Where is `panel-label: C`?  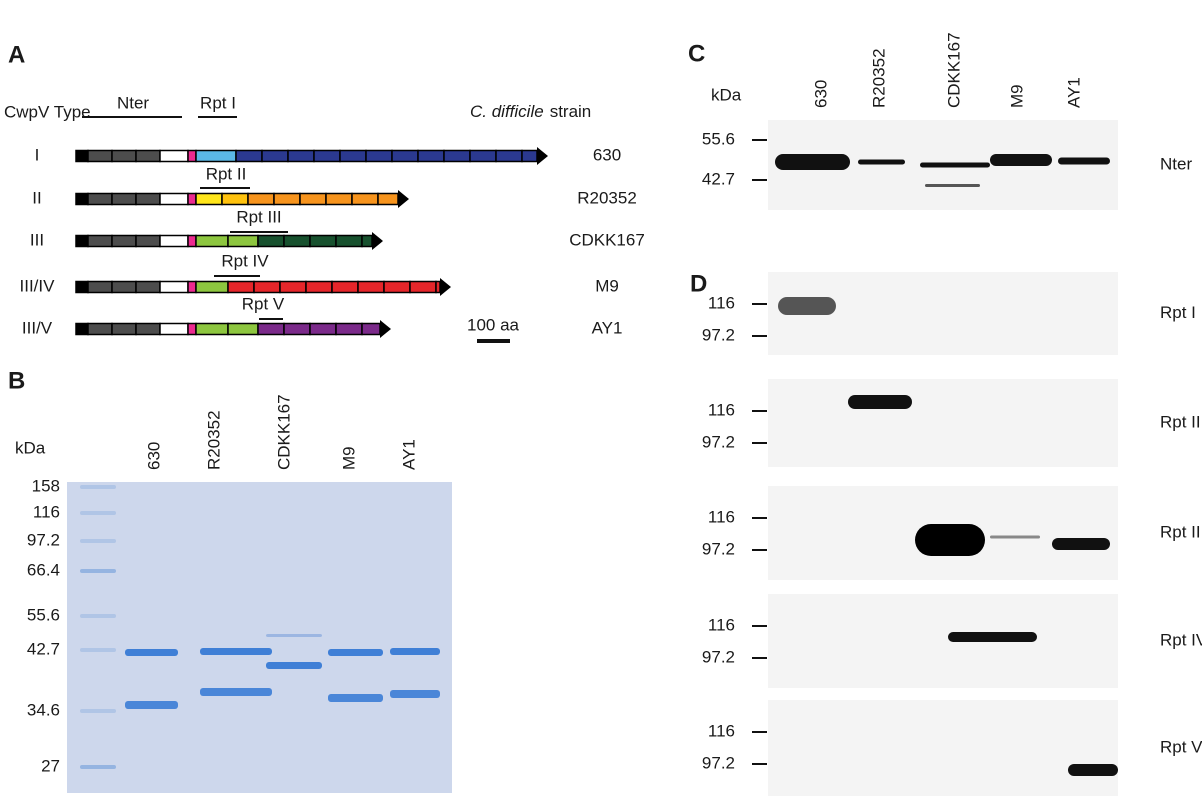 panel-label: C is located at coordinates (696, 53).